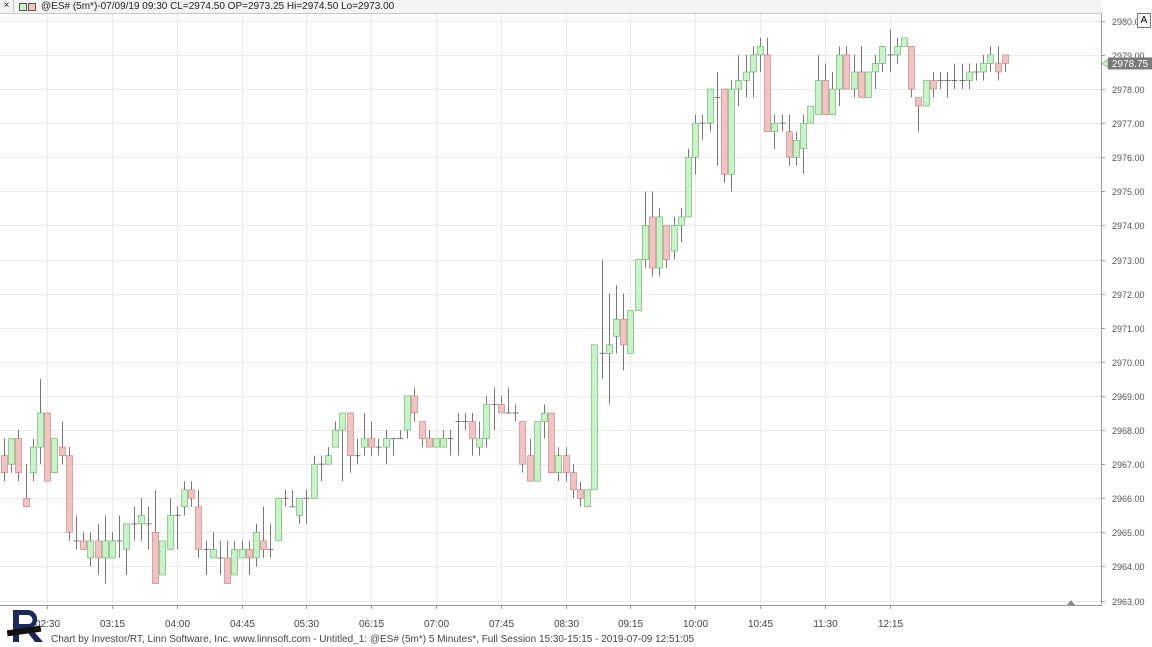 The height and width of the screenshot is (647, 1152). What do you see at coordinates (23, 7) in the screenshot?
I see `up-bar-color-icon` at bounding box center [23, 7].